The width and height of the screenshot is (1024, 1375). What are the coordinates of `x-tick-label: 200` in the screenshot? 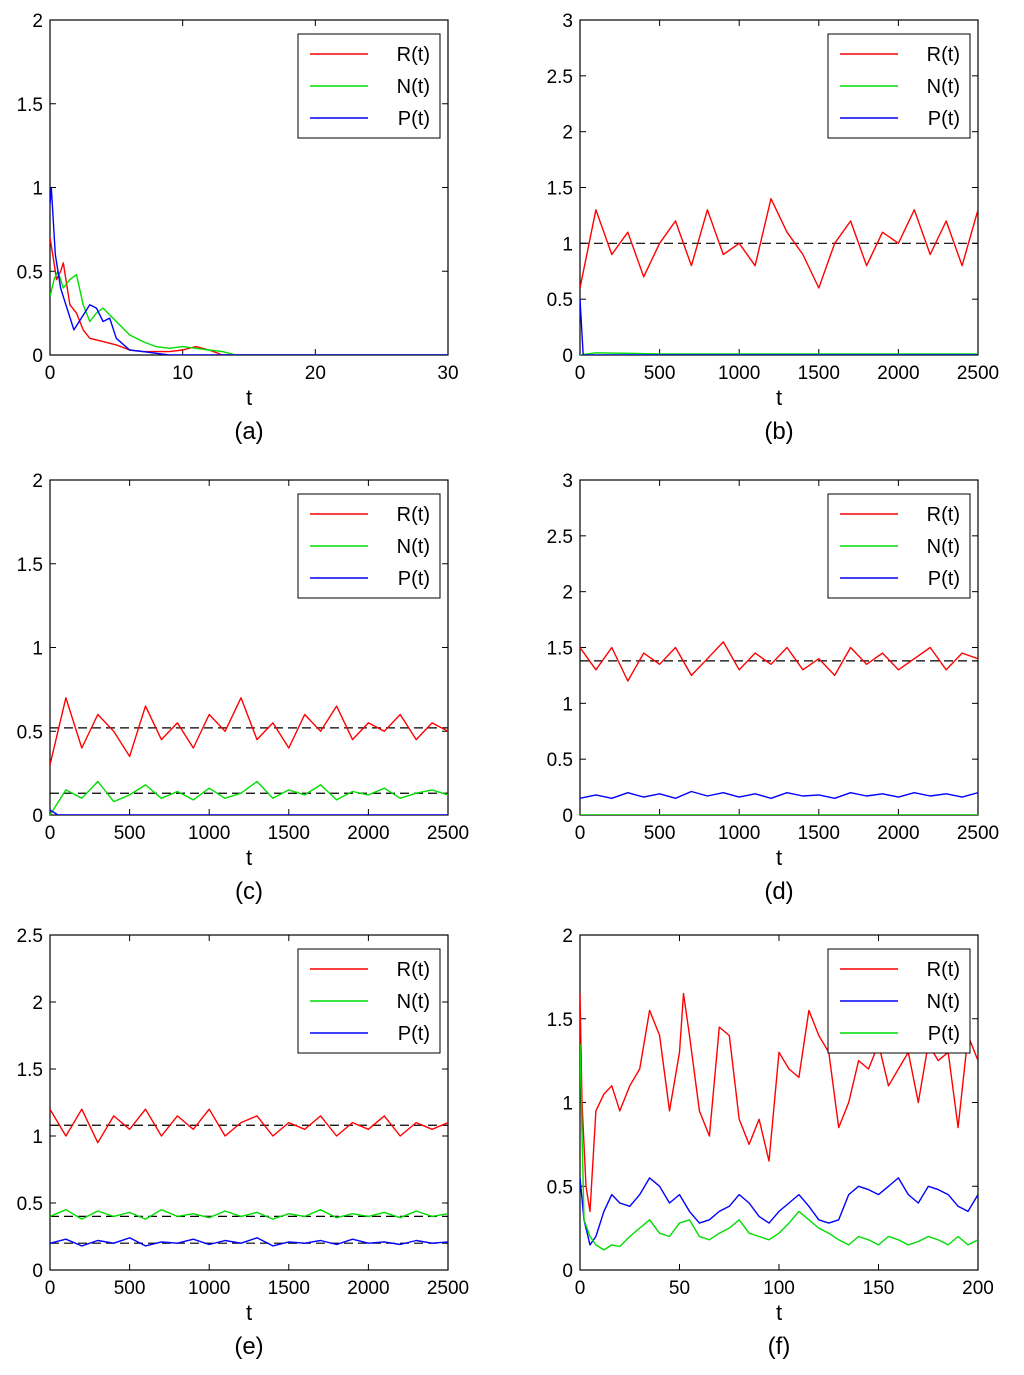 It's located at (978, 1288).